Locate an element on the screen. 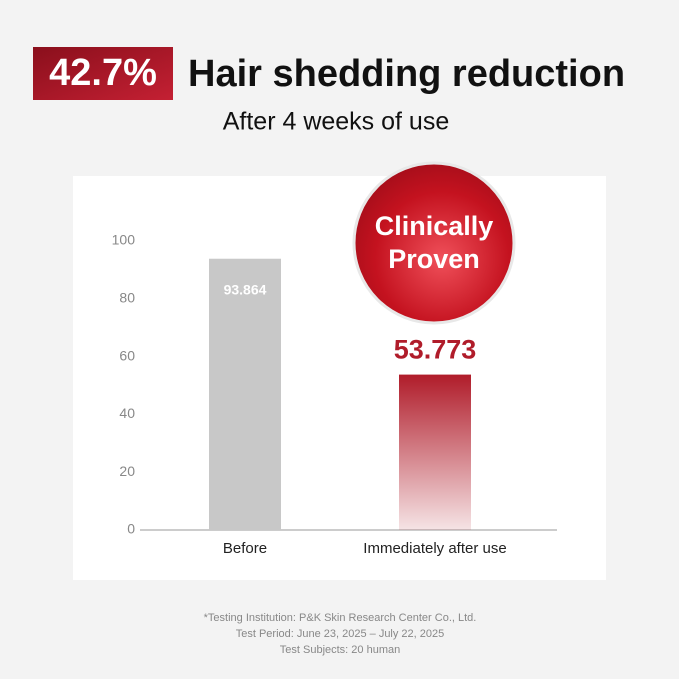 This screenshot has height=679, width=679. highlight: 42.7% is located at coordinates (103, 73).